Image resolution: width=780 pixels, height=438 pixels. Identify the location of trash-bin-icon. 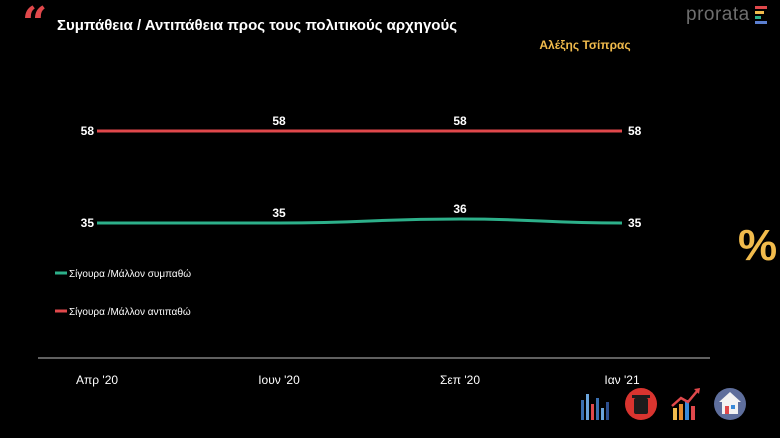
(641, 404).